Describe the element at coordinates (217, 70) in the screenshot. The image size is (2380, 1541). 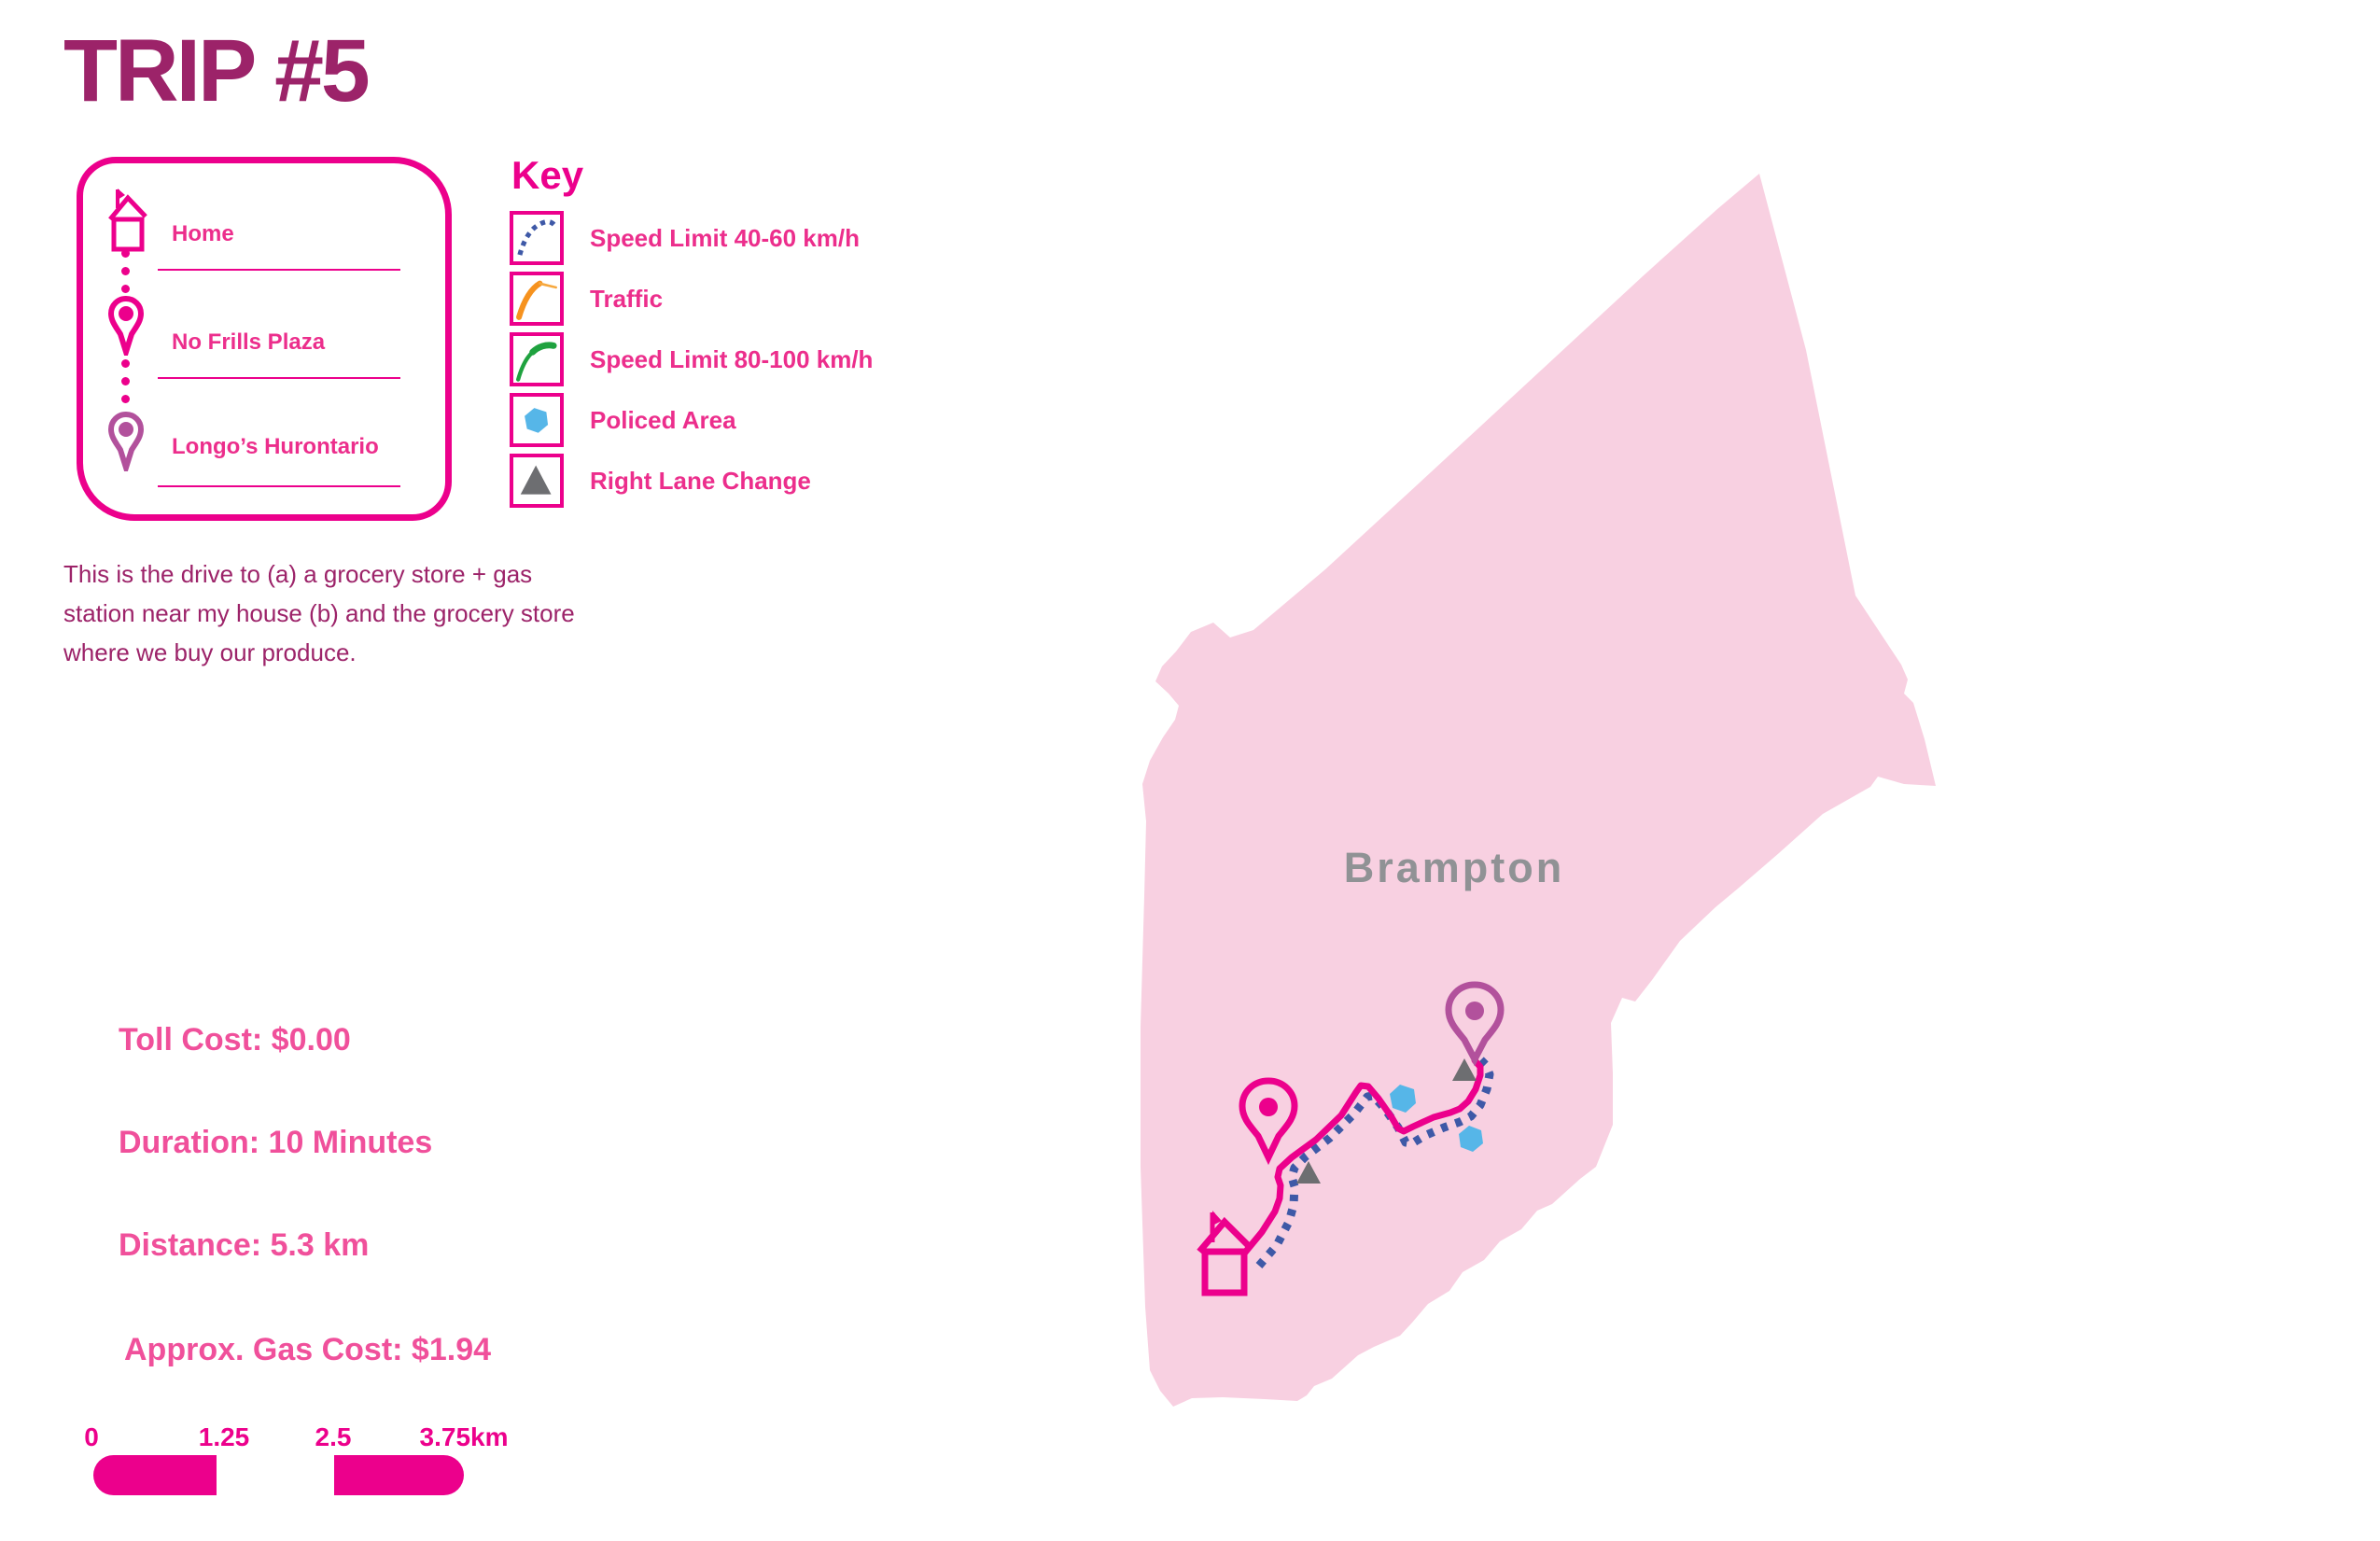
I see `page-title: TRIP #5` at that location.